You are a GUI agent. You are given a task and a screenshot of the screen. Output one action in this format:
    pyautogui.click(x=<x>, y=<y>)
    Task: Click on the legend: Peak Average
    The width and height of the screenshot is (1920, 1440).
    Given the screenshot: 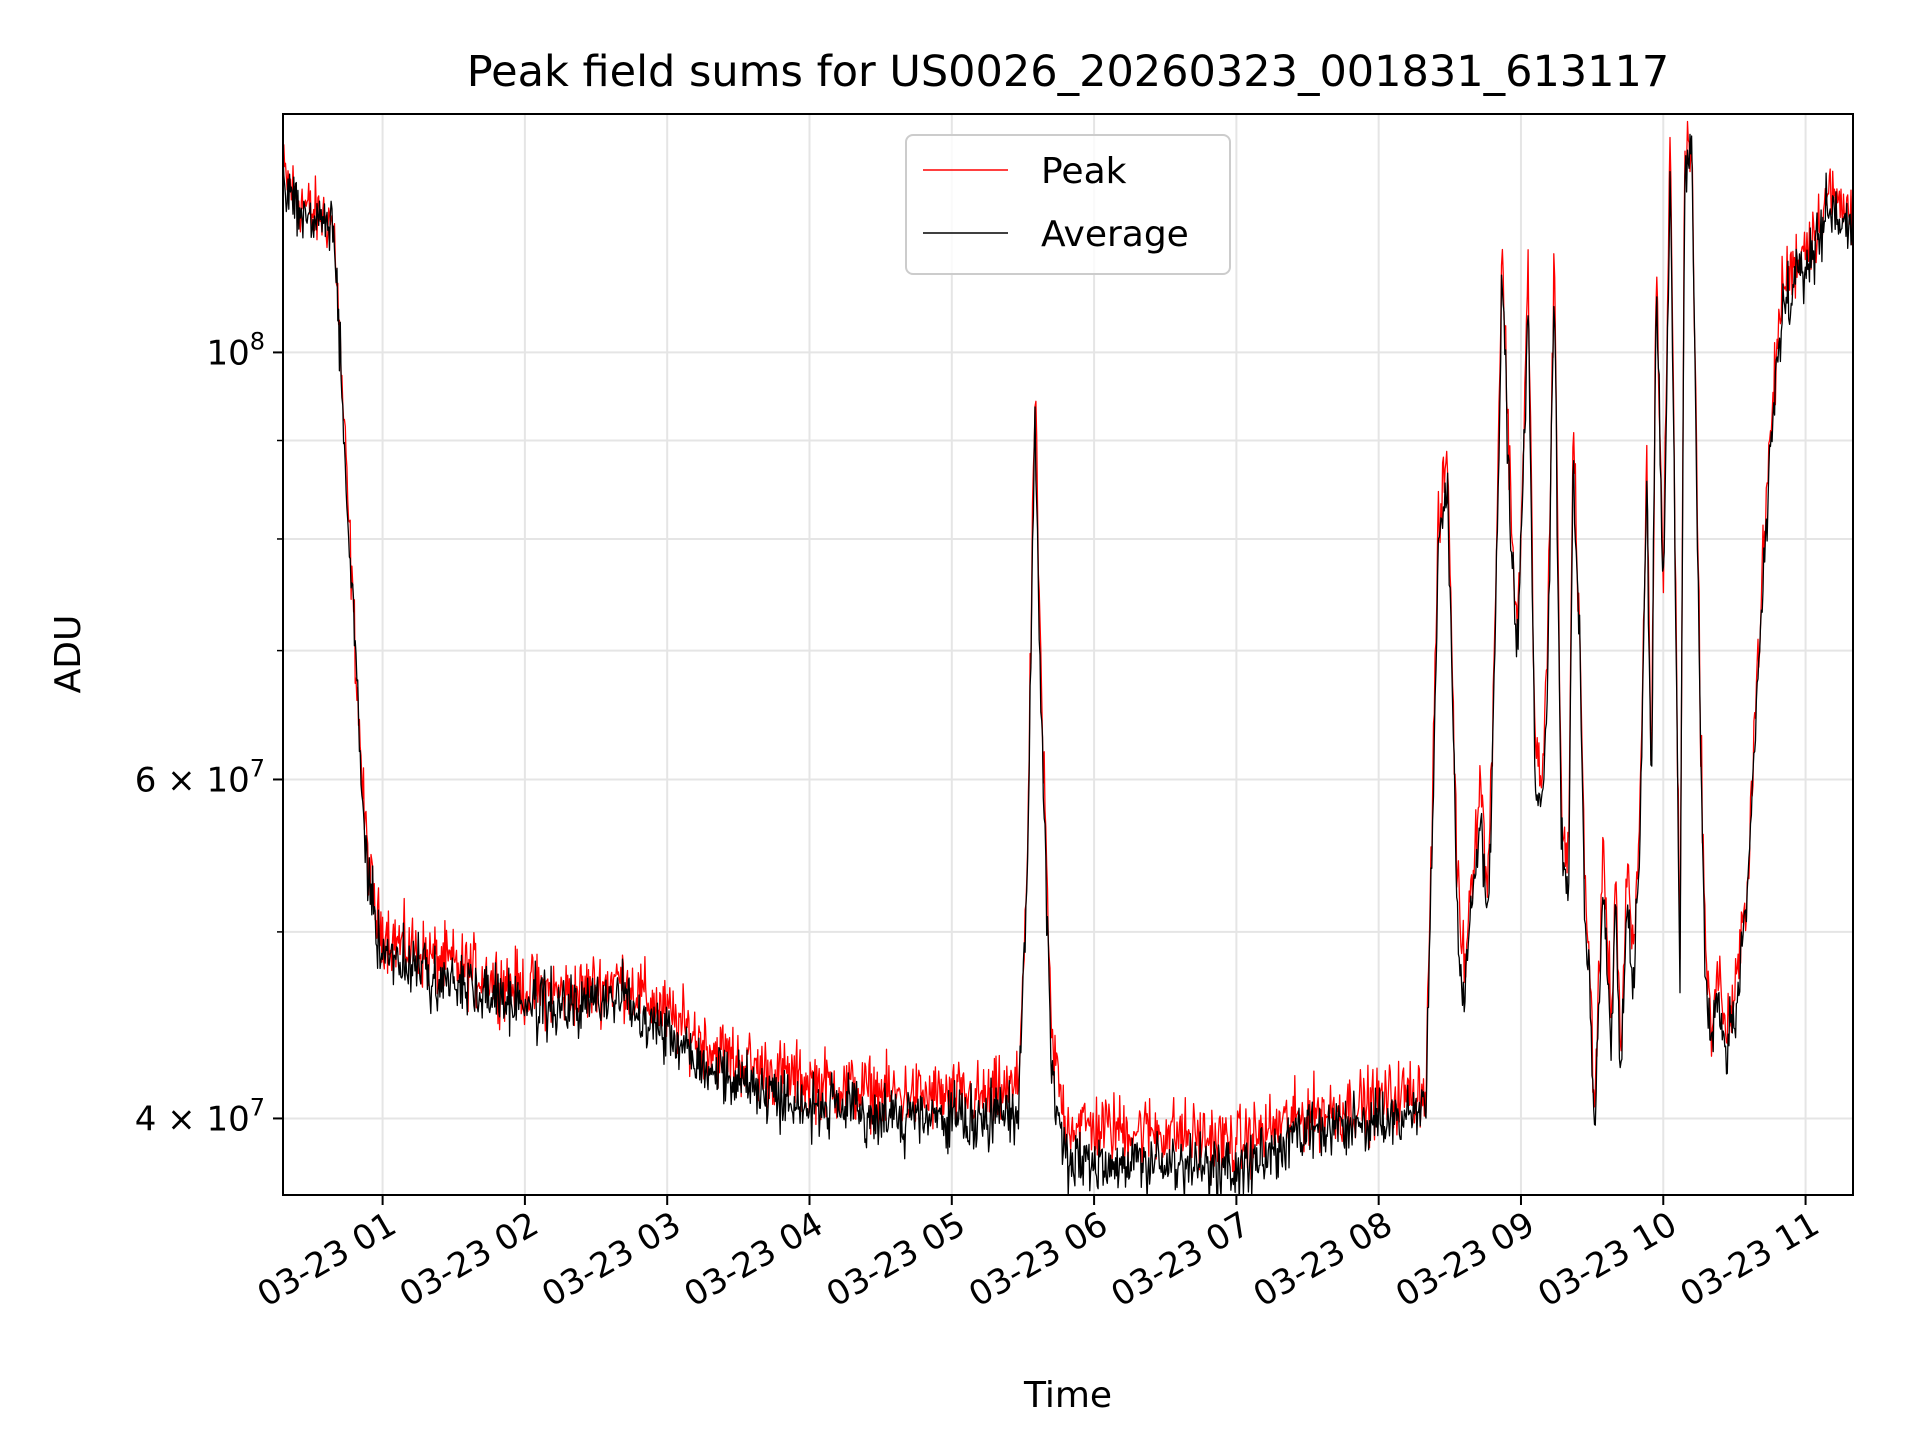 What is the action you would take?
    pyautogui.click(x=1068, y=204)
    